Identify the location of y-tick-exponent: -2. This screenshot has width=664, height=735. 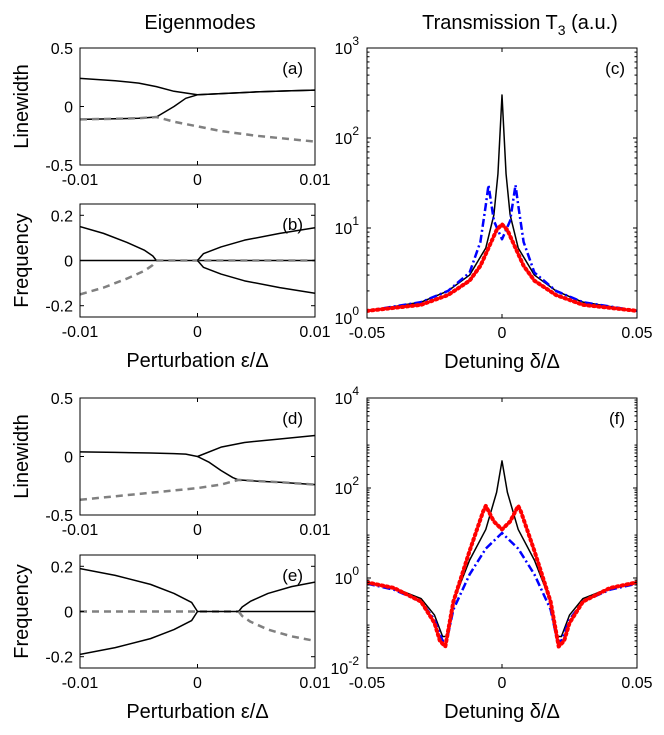
(353, 661).